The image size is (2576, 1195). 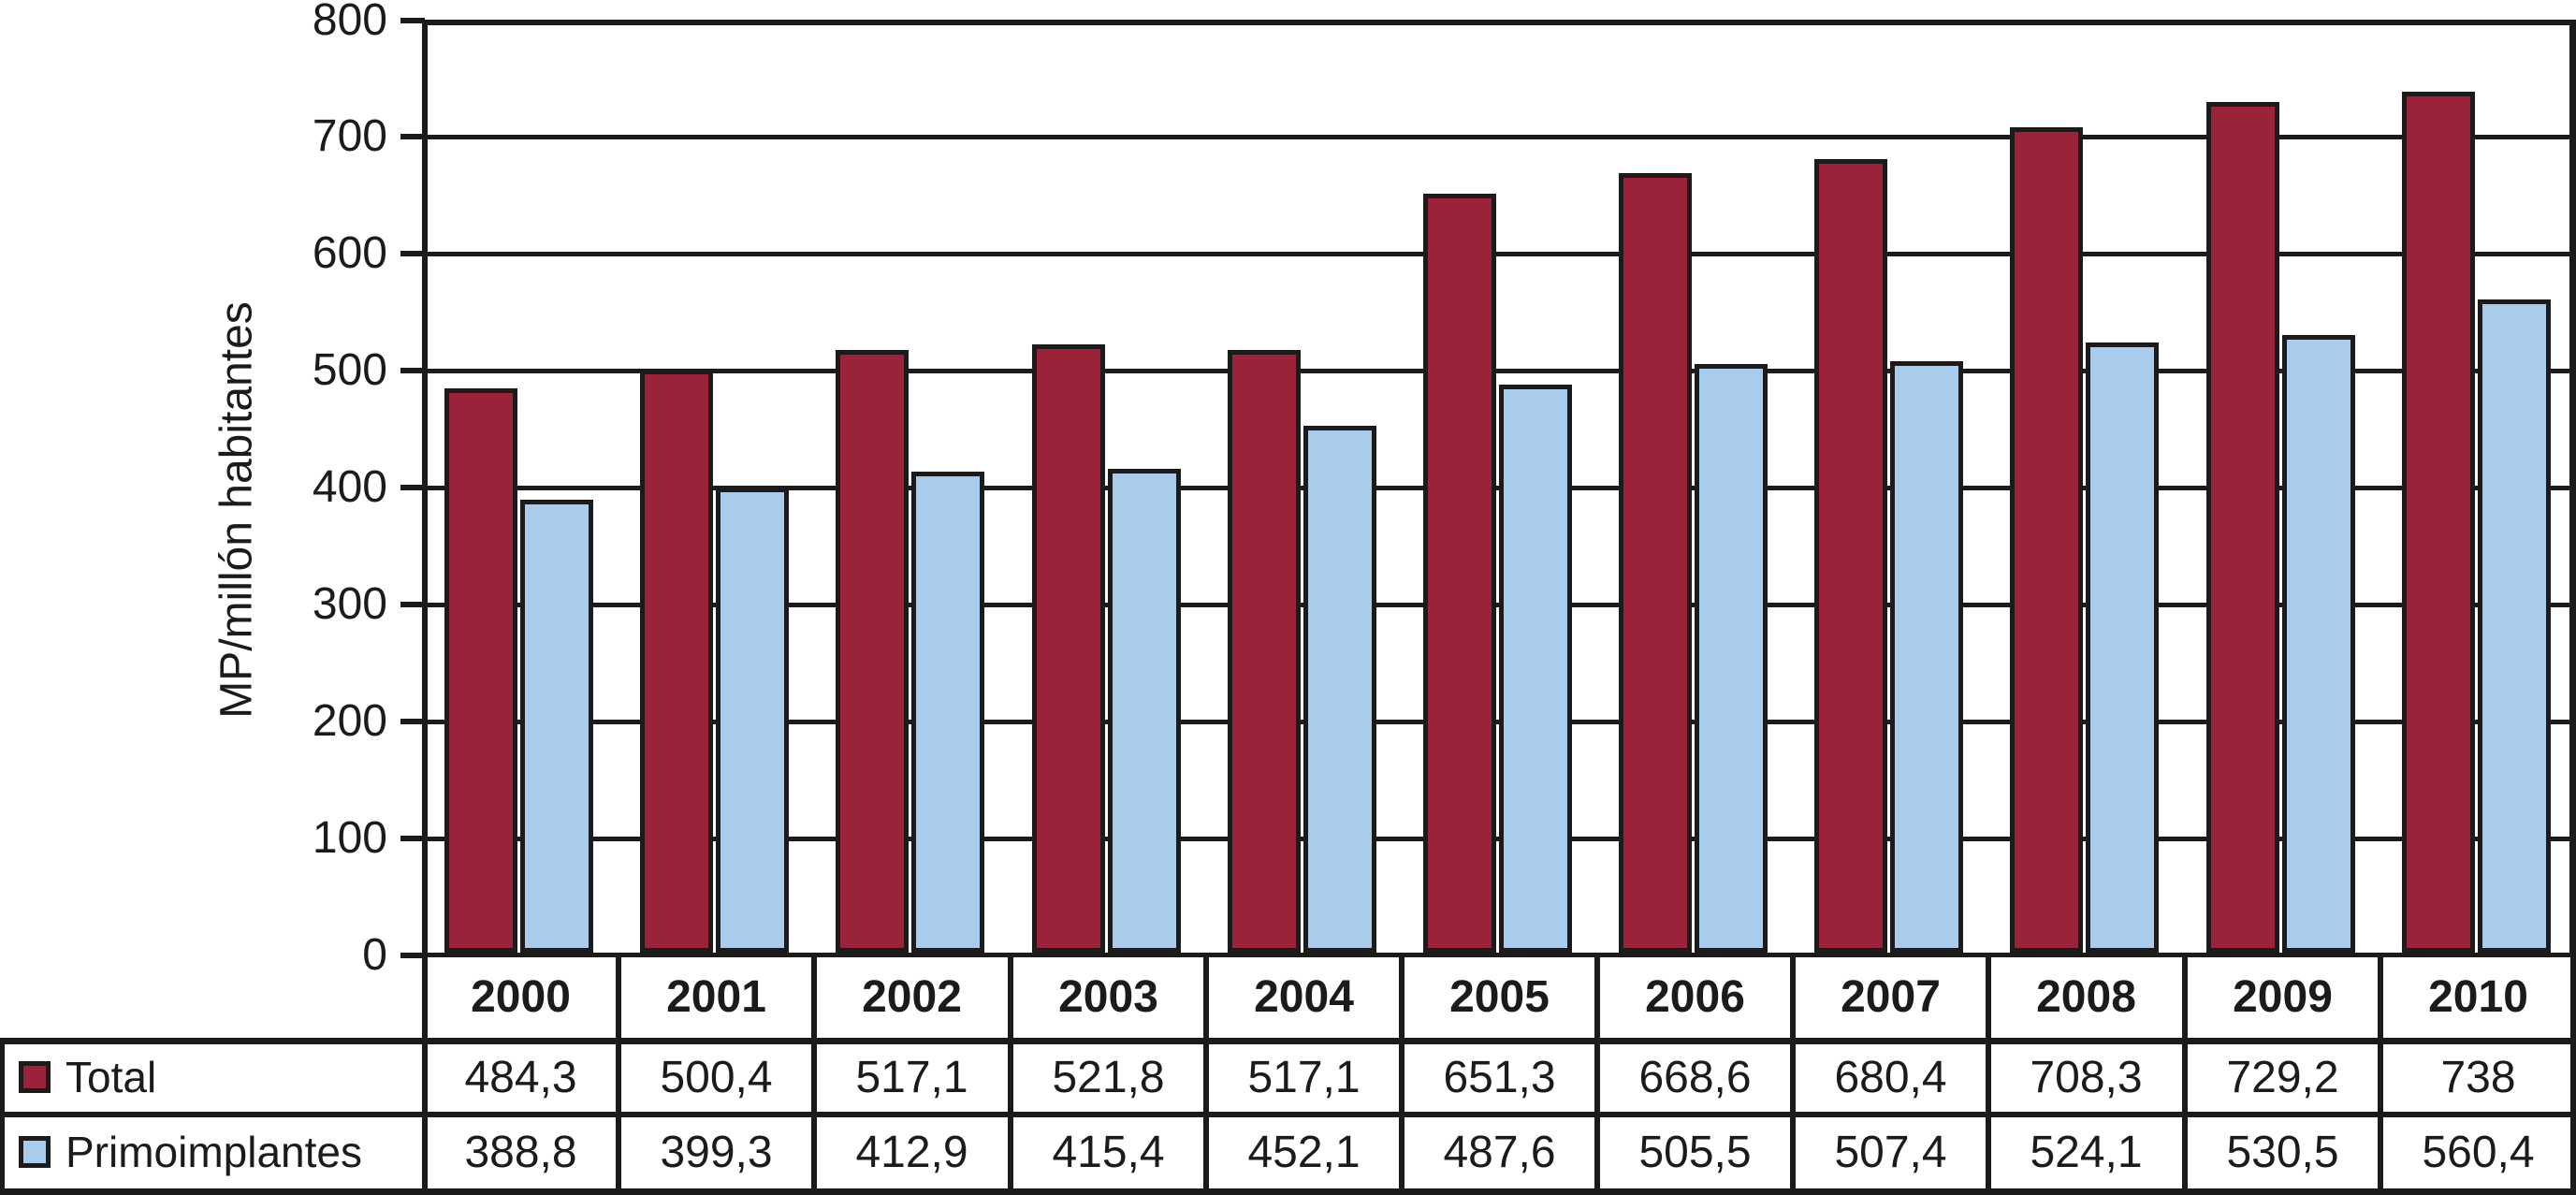 What do you see at coordinates (2478, 1152) in the screenshot?
I see `table-value-primoimplantes-2010: 560,4` at bounding box center [2478, 1152].